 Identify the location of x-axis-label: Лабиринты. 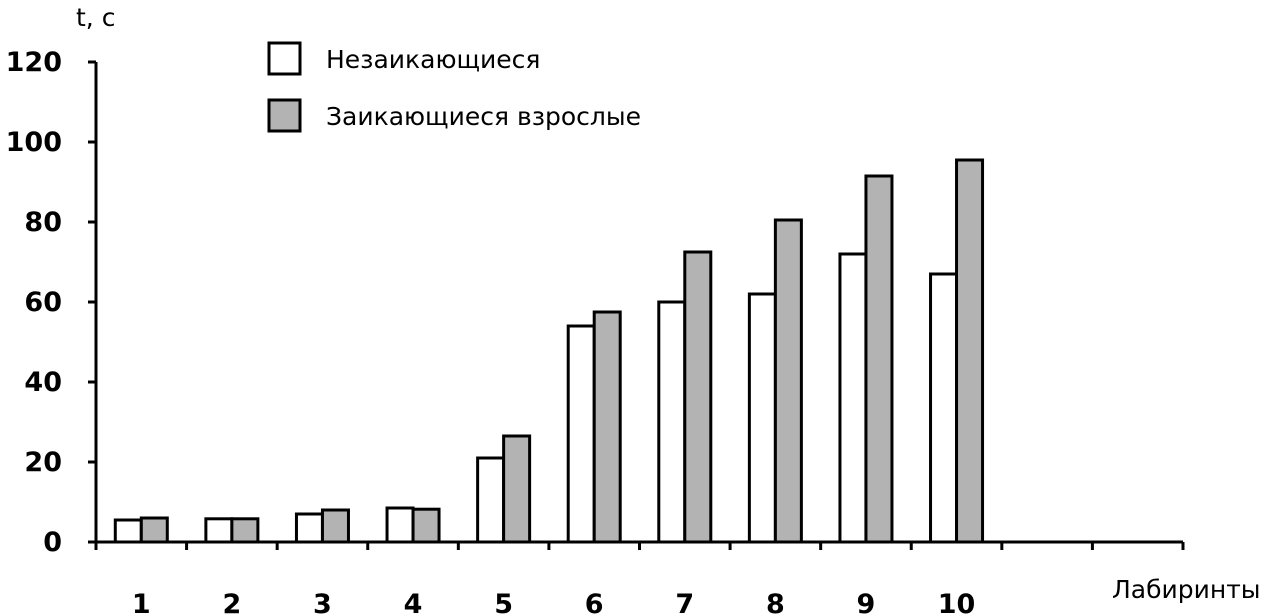
(1186, 589).